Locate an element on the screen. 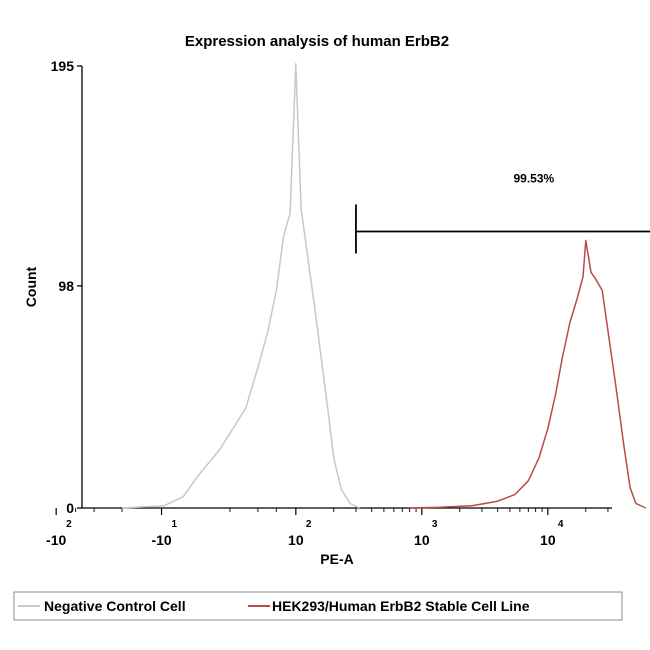 The width and height of the screenshot is (650, 650). legend-box is located at coordinates (318, 606).